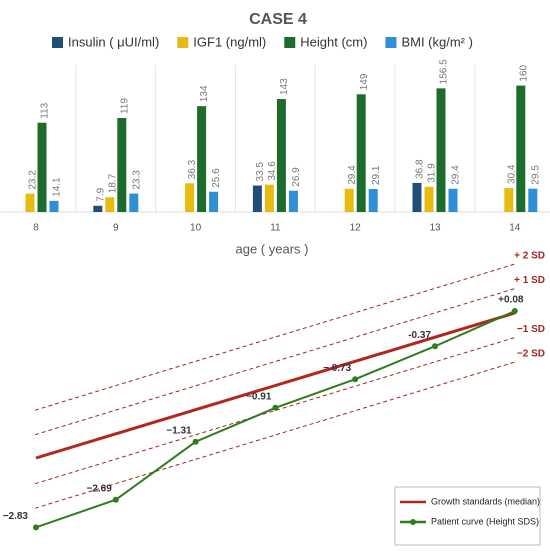  What do you see at coordinates (444, 71) in the screenshot?
I see `value-label: 156.5` at bounding box center [444, 71].